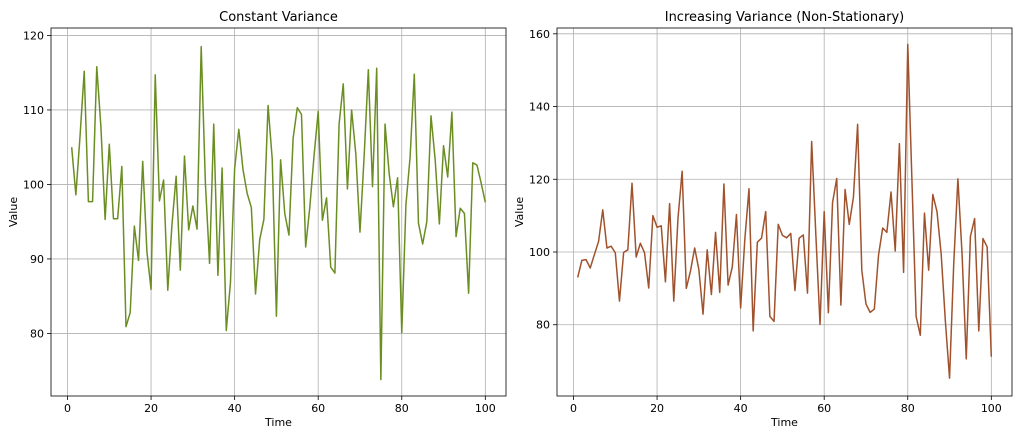 Image resolution: width=1024 pixels, height=439 pixels. Describe the element at coordinates (37, 259) in the screenshot. I see `y-tick-label: 90` at that location.